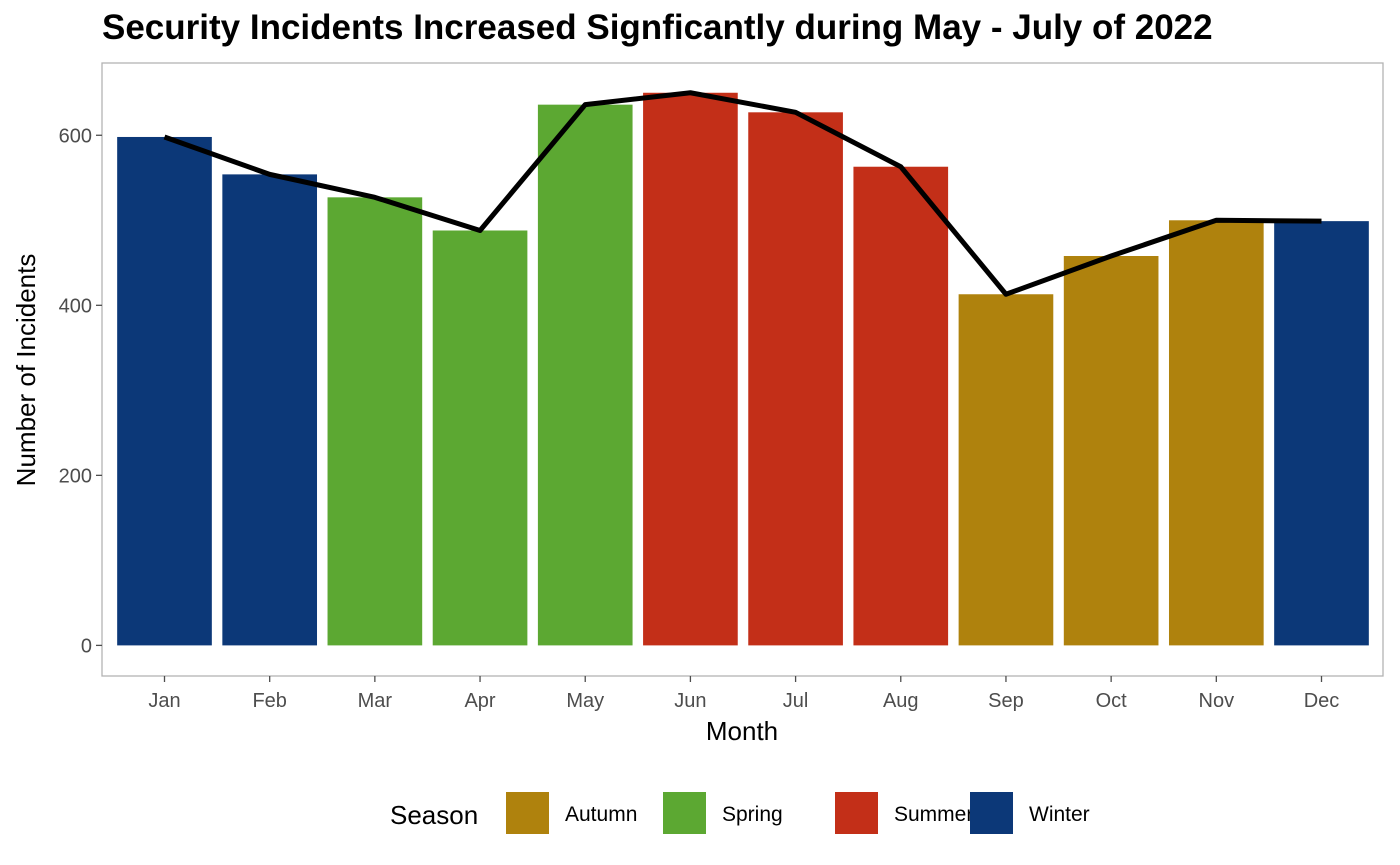 The image size is (1400, 865). Describe the element at coordinates (269, 701) in the screenshot. I see `x-tick-label: Feb` at that location.